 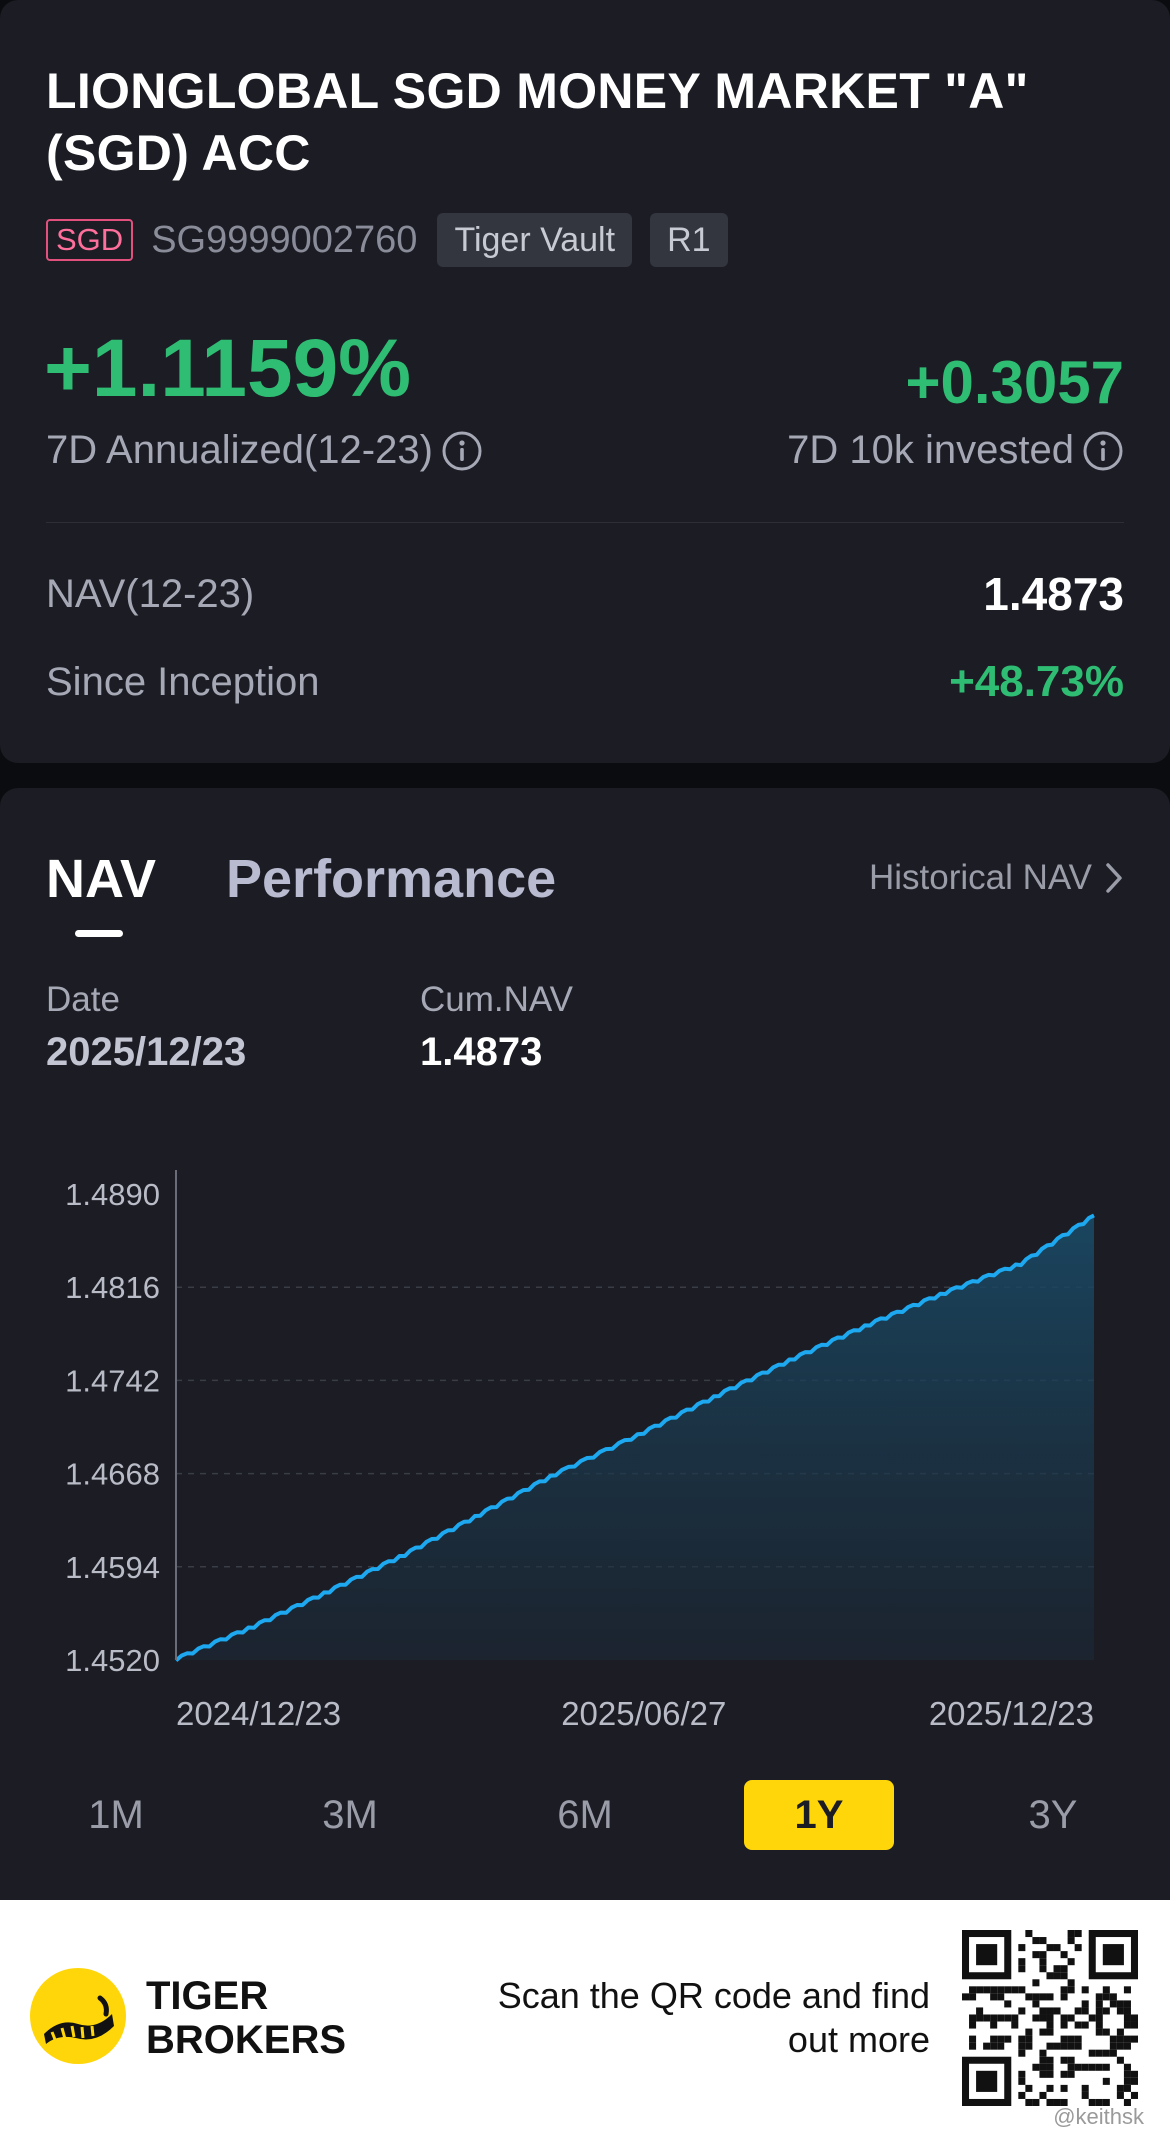 What do you see at coordinates (980, 877) in the screenshot?
I see `historical-nav-label: Historical NAV` at bounding box center [980, 877].